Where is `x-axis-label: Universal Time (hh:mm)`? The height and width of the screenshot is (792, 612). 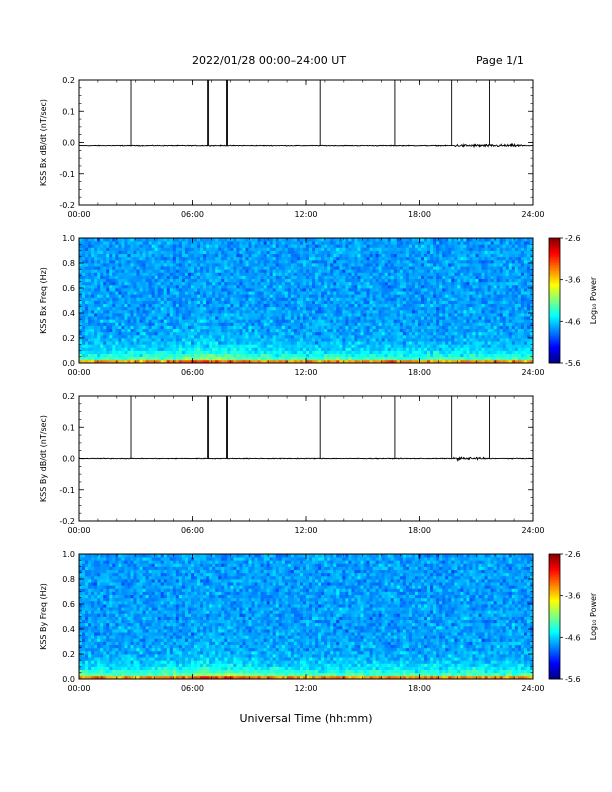 x-axis-label: Universal Time (hh:mm) is located at coordinates (306, 718).